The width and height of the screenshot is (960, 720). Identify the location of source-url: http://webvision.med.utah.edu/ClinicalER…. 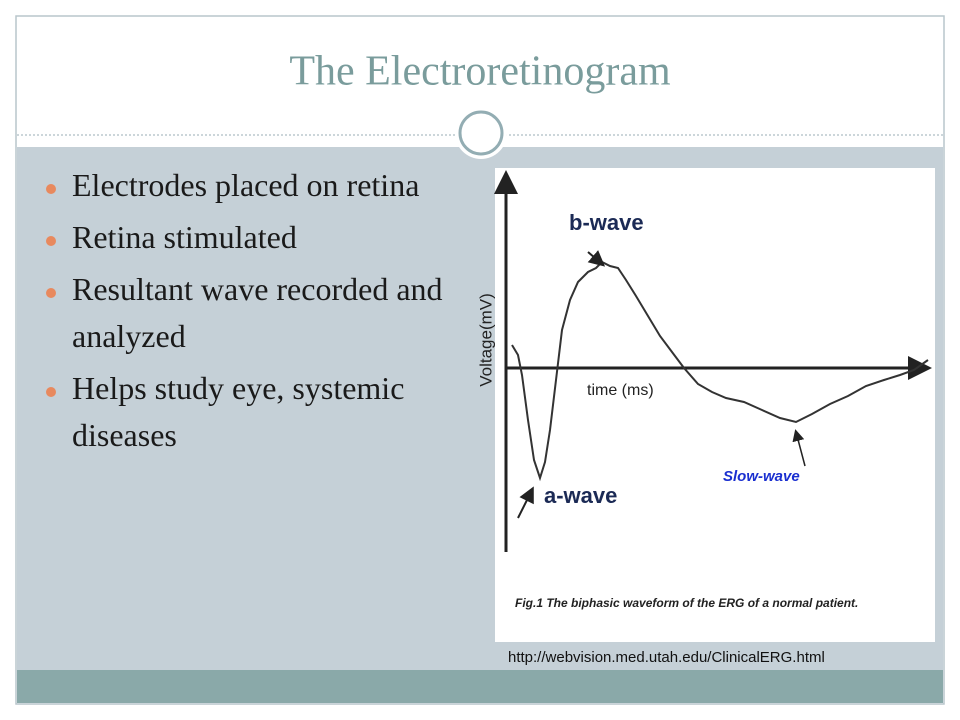
(666, 657).